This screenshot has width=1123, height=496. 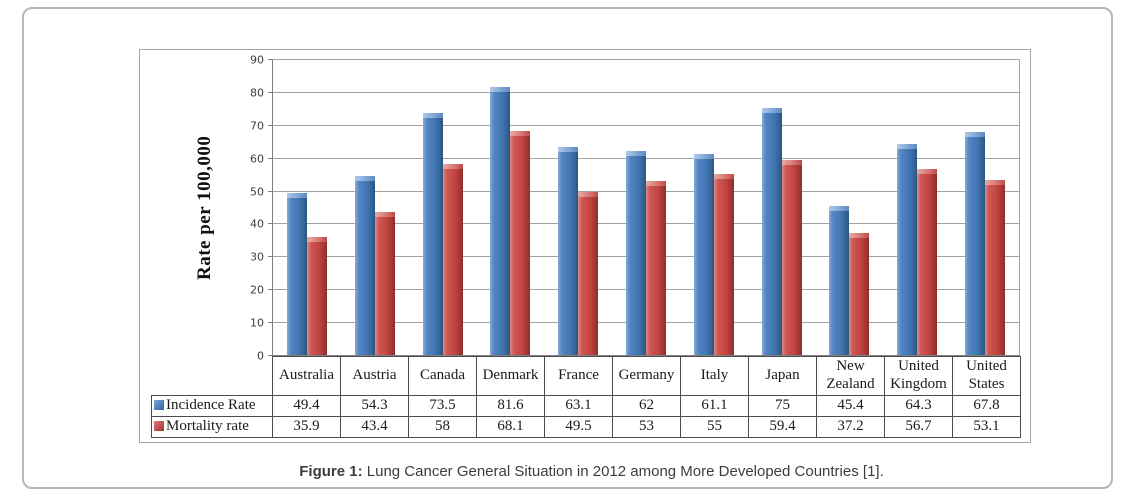 What do you see at coordinates (635, 253) in the screenshot?
I see `bar-incidence-rate-germany` at bounding box center [635, 253].